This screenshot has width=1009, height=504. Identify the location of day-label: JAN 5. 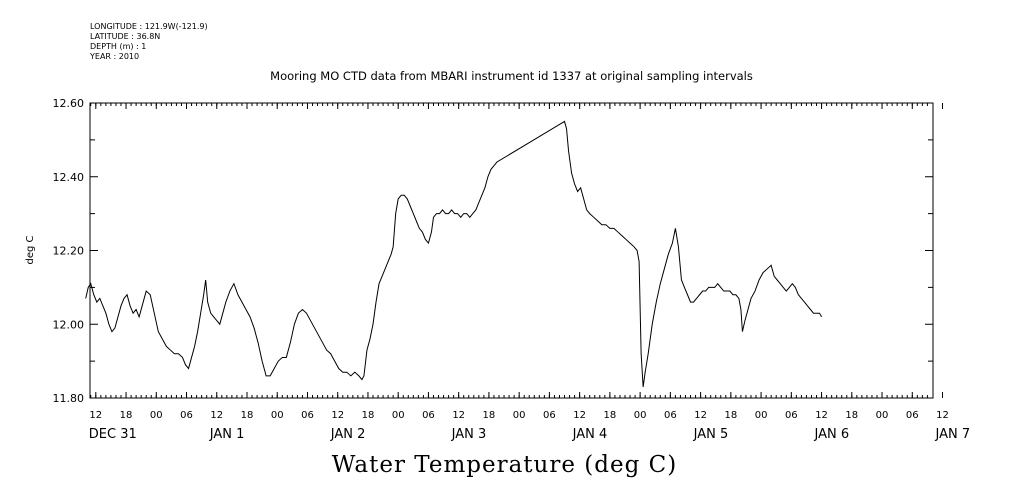
(711, 434).